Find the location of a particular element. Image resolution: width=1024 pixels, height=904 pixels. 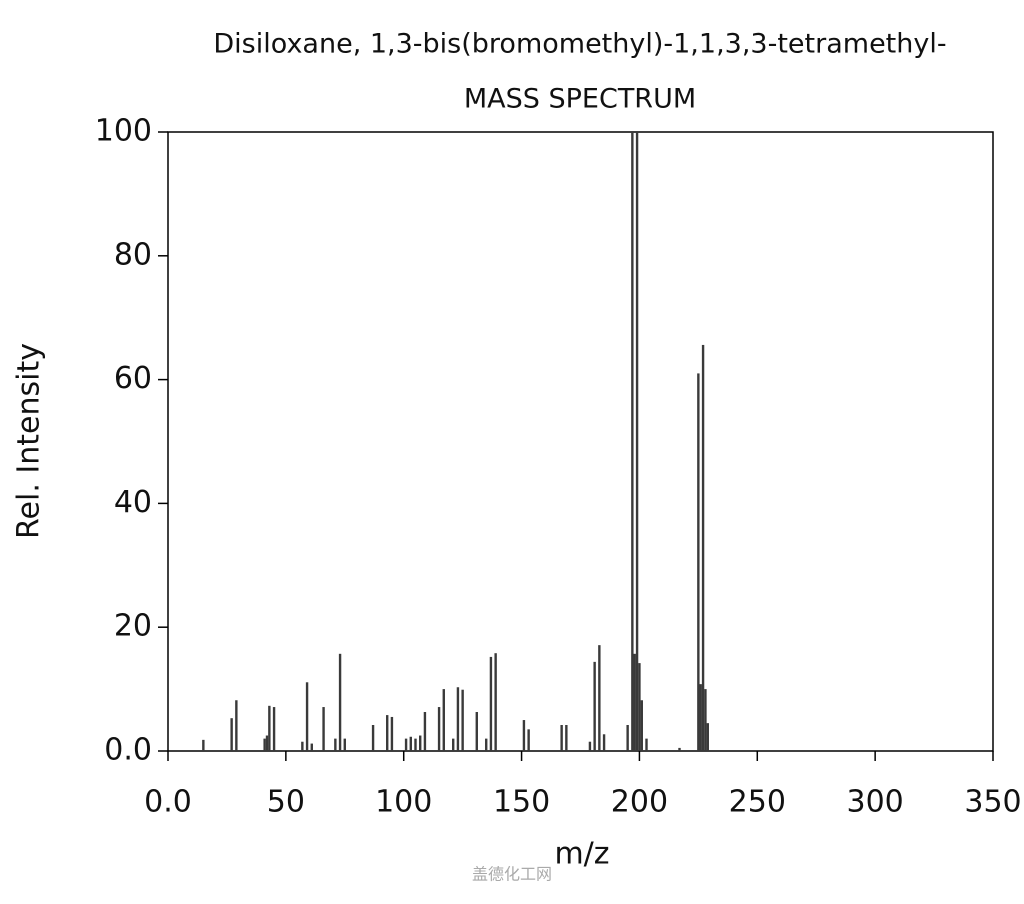

x-tick-label: 0.0 is located at coordinates (168, 802).